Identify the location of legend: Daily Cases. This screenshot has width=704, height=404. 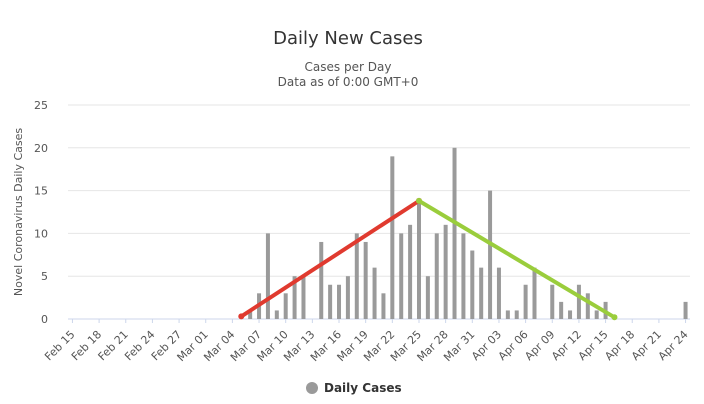
(354, 388).